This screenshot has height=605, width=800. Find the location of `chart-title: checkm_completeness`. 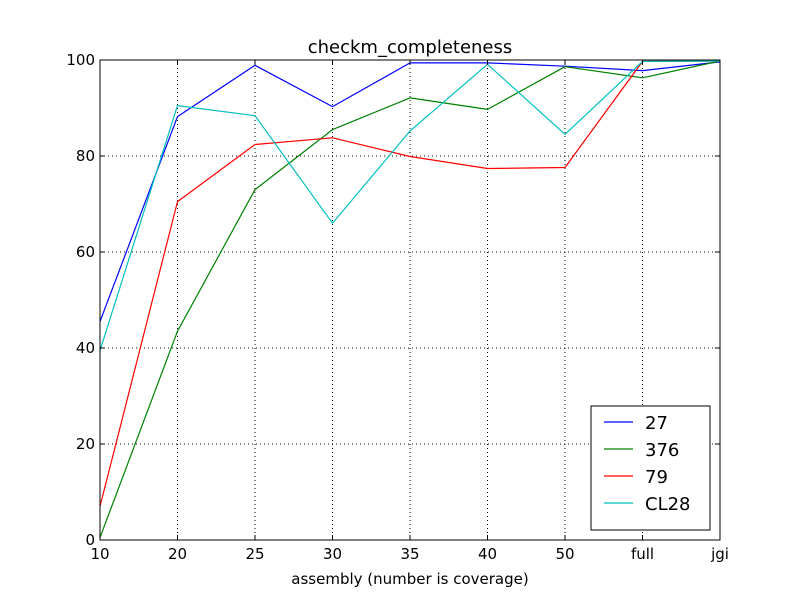

chart-title: checkm_completeness is located at coordinates (410, 47).